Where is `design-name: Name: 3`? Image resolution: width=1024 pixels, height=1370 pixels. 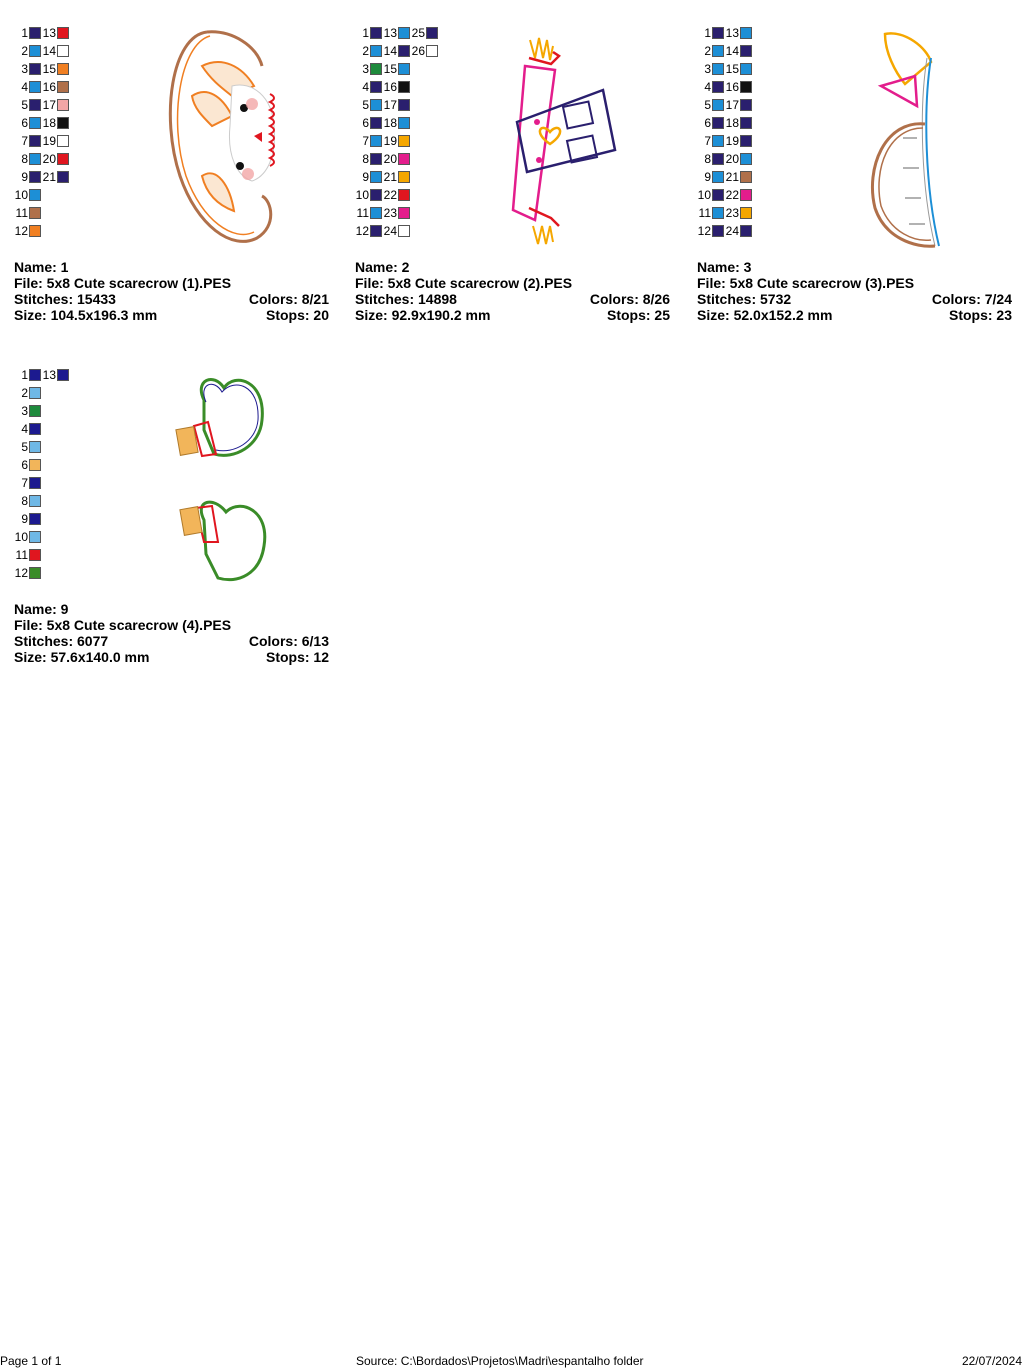
design-name: Name: 3 is located at coordinates (724, 267).